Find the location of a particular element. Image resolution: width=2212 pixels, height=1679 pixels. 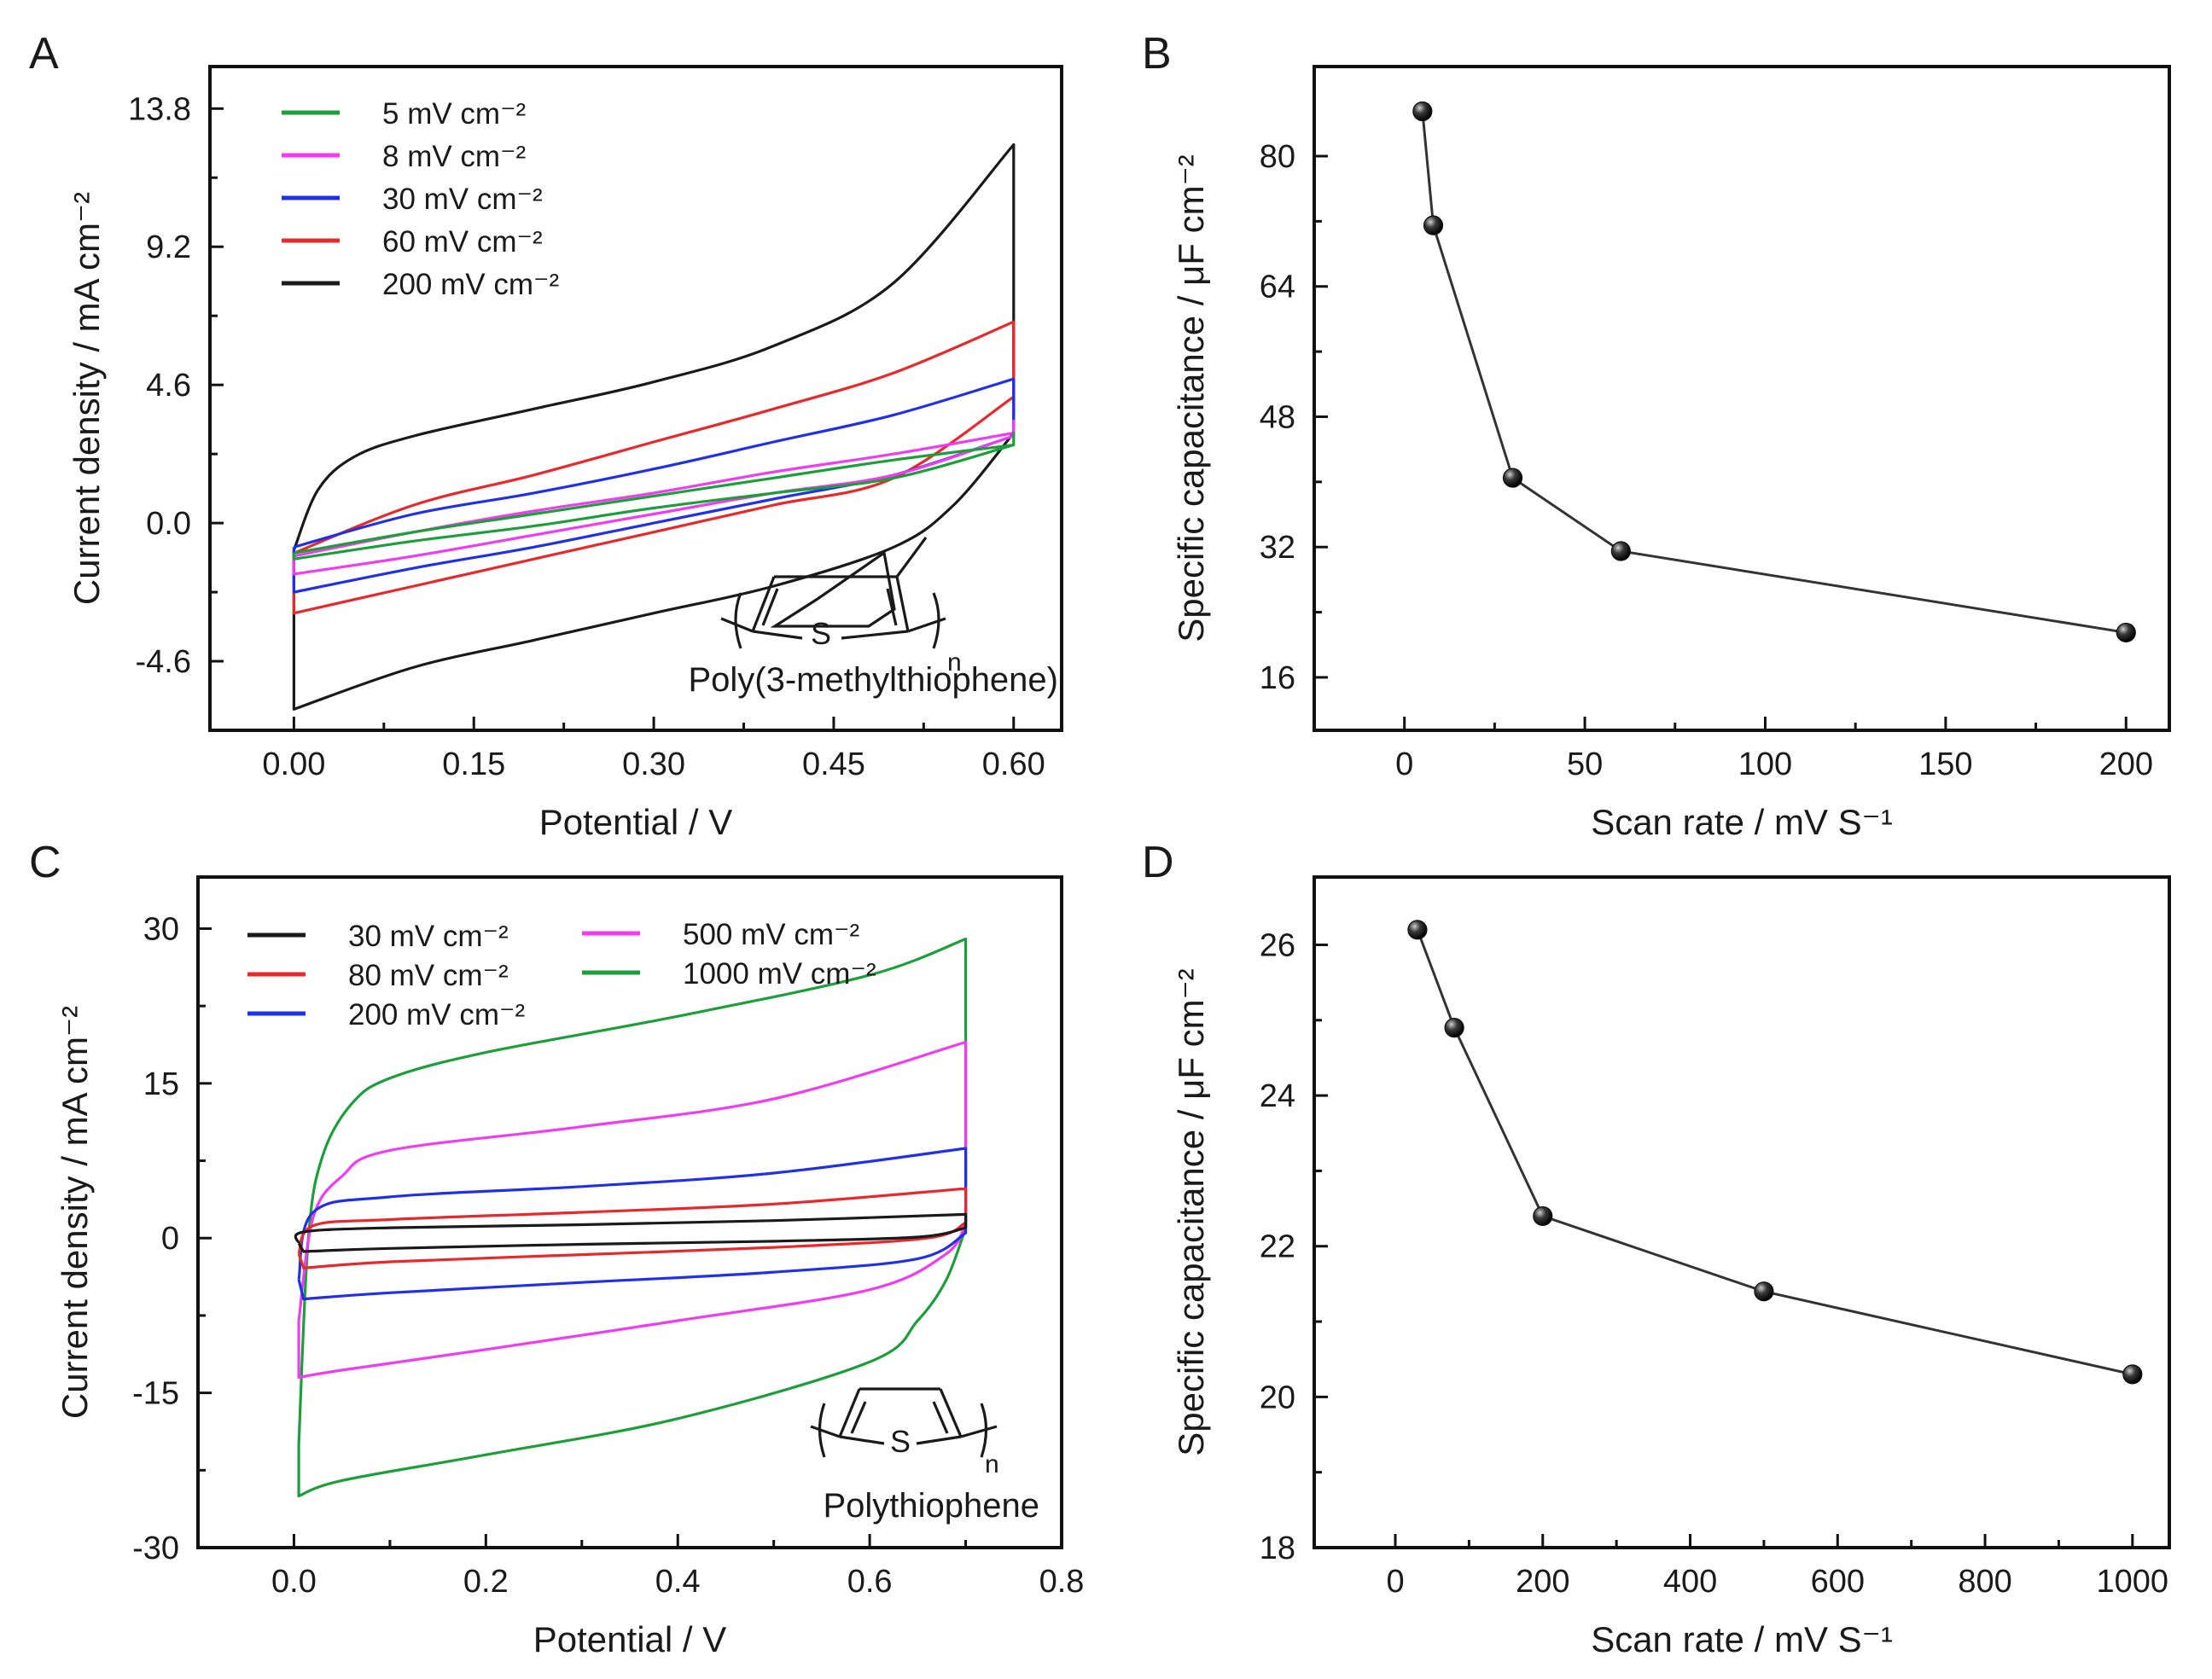

legend-label: 8 mV cm⁻² is located at coordinates (454, 156).